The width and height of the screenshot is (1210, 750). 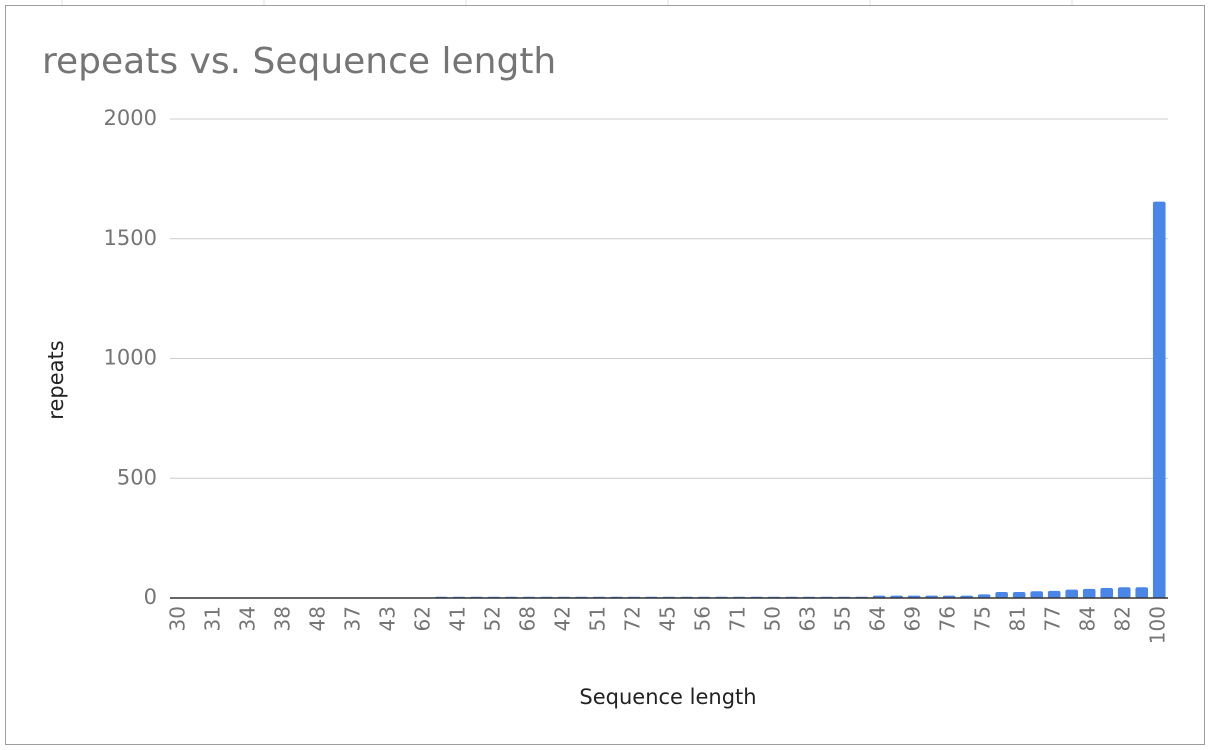 I want to click on x-tick-label: 82, so click(x=1123, y=618).